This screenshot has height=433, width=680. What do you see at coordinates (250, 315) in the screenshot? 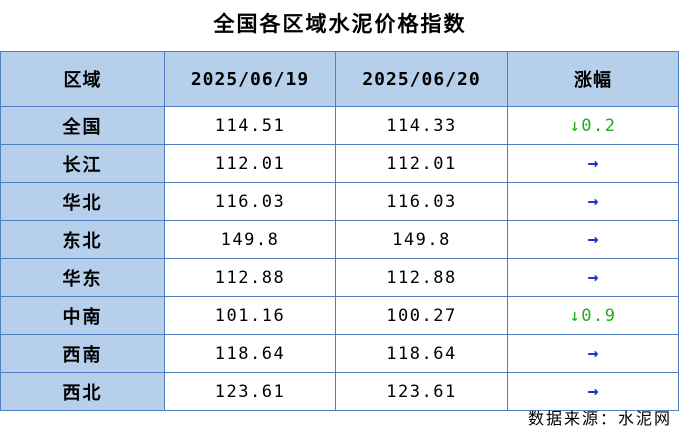
I see `index-value-date-1: 101.16` at bounding box center [250, 315].